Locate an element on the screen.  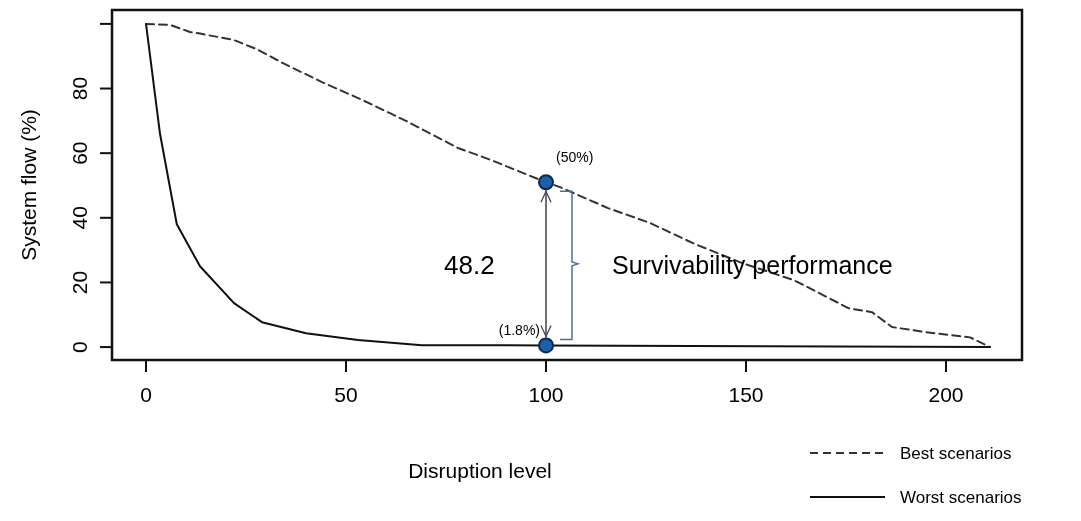
y-axis-title: System flow (%) is located at coordinates (28, 185).